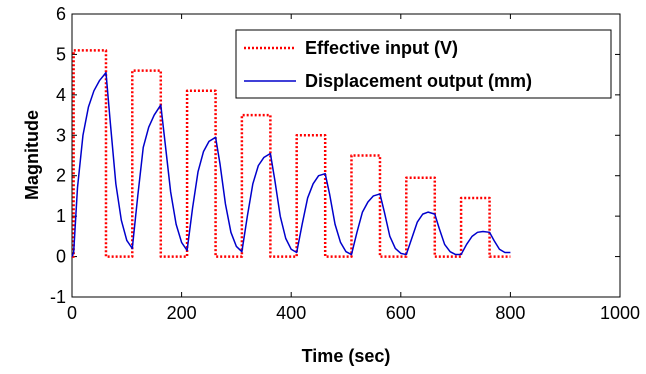 The height and width of the screenshot is (374, 646). What do you see at coordinates (381, 48) in the screenshot?
I see `legend-label-effective-input: Effective input (V)` at bounding box center [381, 48].